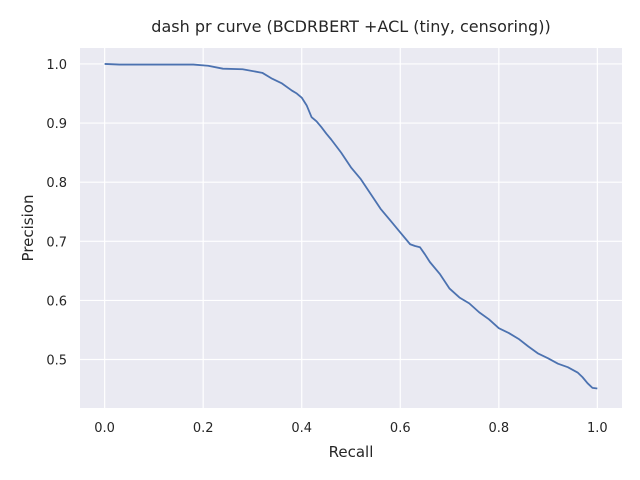  Describe the element at coordinates (56, 213) in the screenshot. I see `y-tick-labels: 0.5 0.6 0.7 0.8 0.9 1.0` at that location.